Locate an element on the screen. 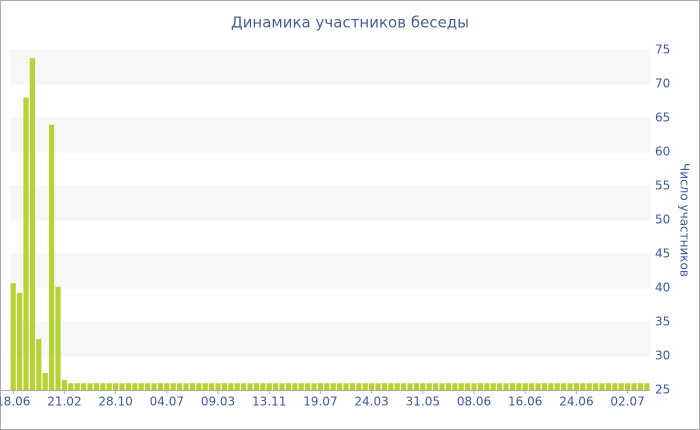 The image size is (700, 430). x-tick-label: 16.06 is located at coordinates (525, 402).